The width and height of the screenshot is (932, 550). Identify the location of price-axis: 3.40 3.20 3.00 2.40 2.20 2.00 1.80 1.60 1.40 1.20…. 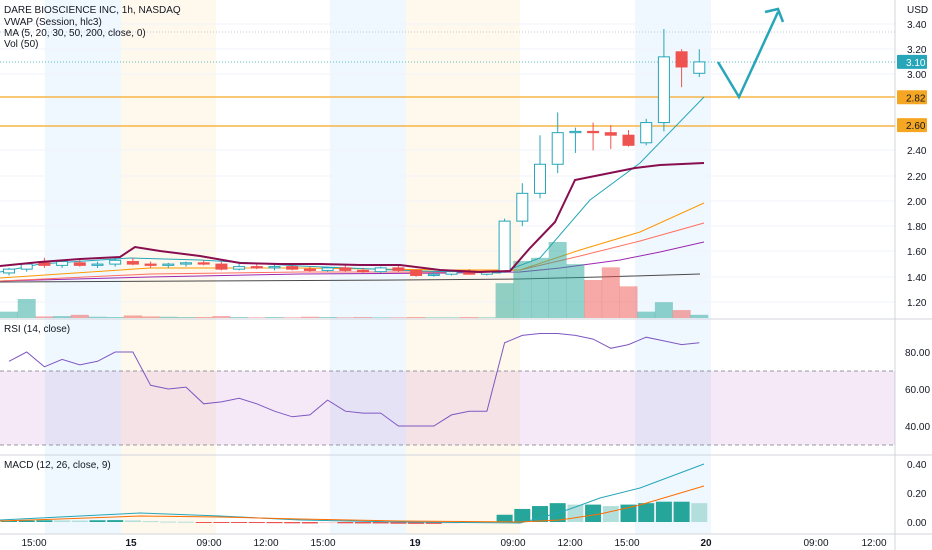
(917, 274).